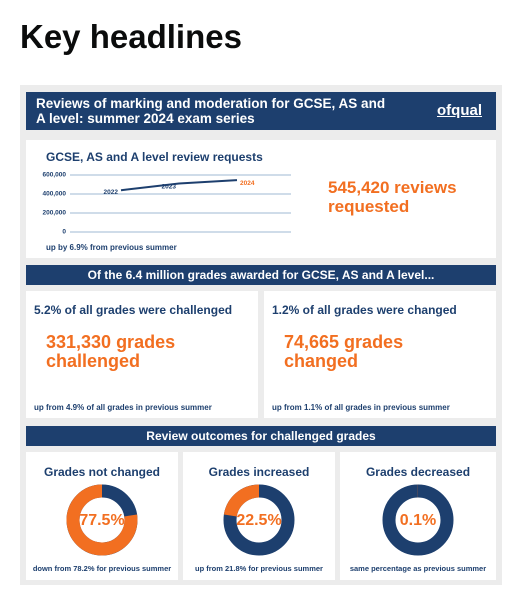 The width and height of the screenshot is (510, 600). Describe the element at coordinates (131, 36) in the screenshot. I see `page-title: Key headlines` at that location.